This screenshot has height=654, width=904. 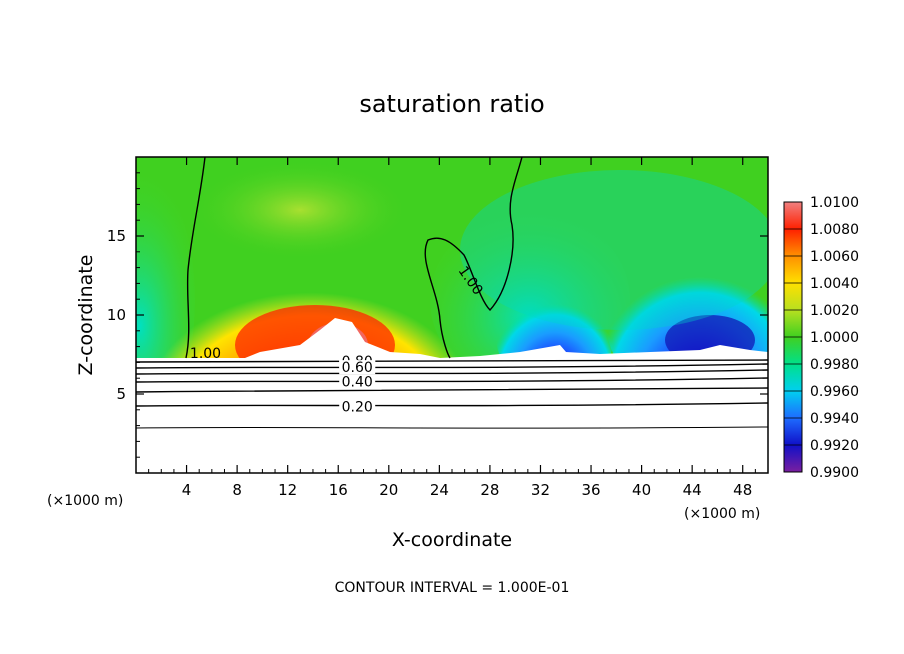 What do you see at coordinates (86, 315) in the screenshot?
I see `y-axis-title: Z-coordinate` at bounding box center [86, 315].